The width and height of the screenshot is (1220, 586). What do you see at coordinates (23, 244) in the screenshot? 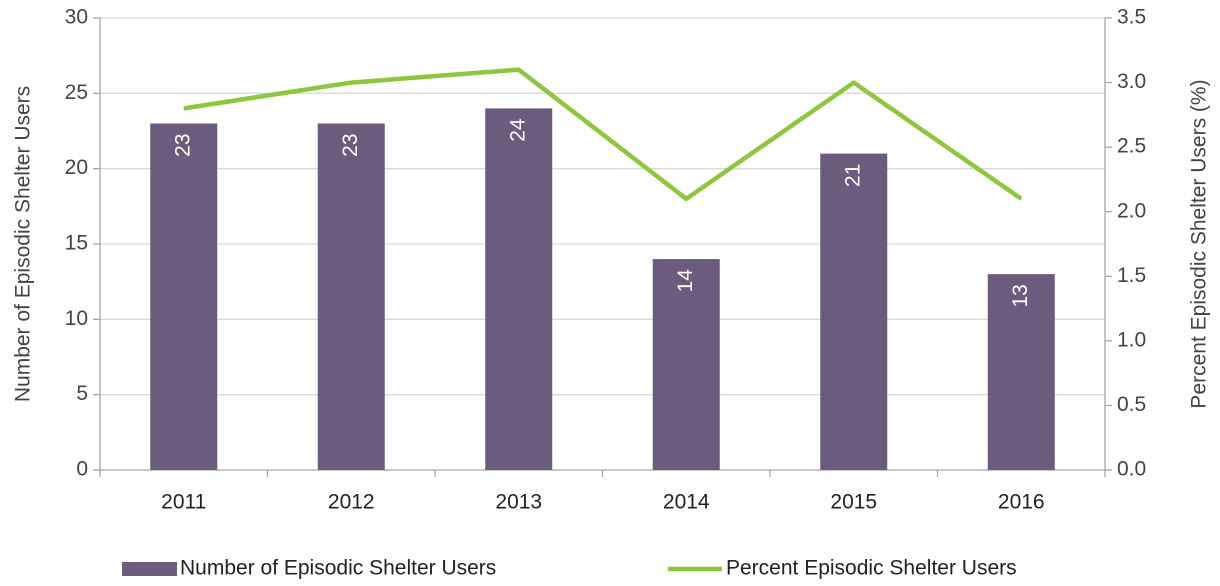
I see `y-axis-label: Number of Episodic Shelter Users` at bounding box center [23, 244].